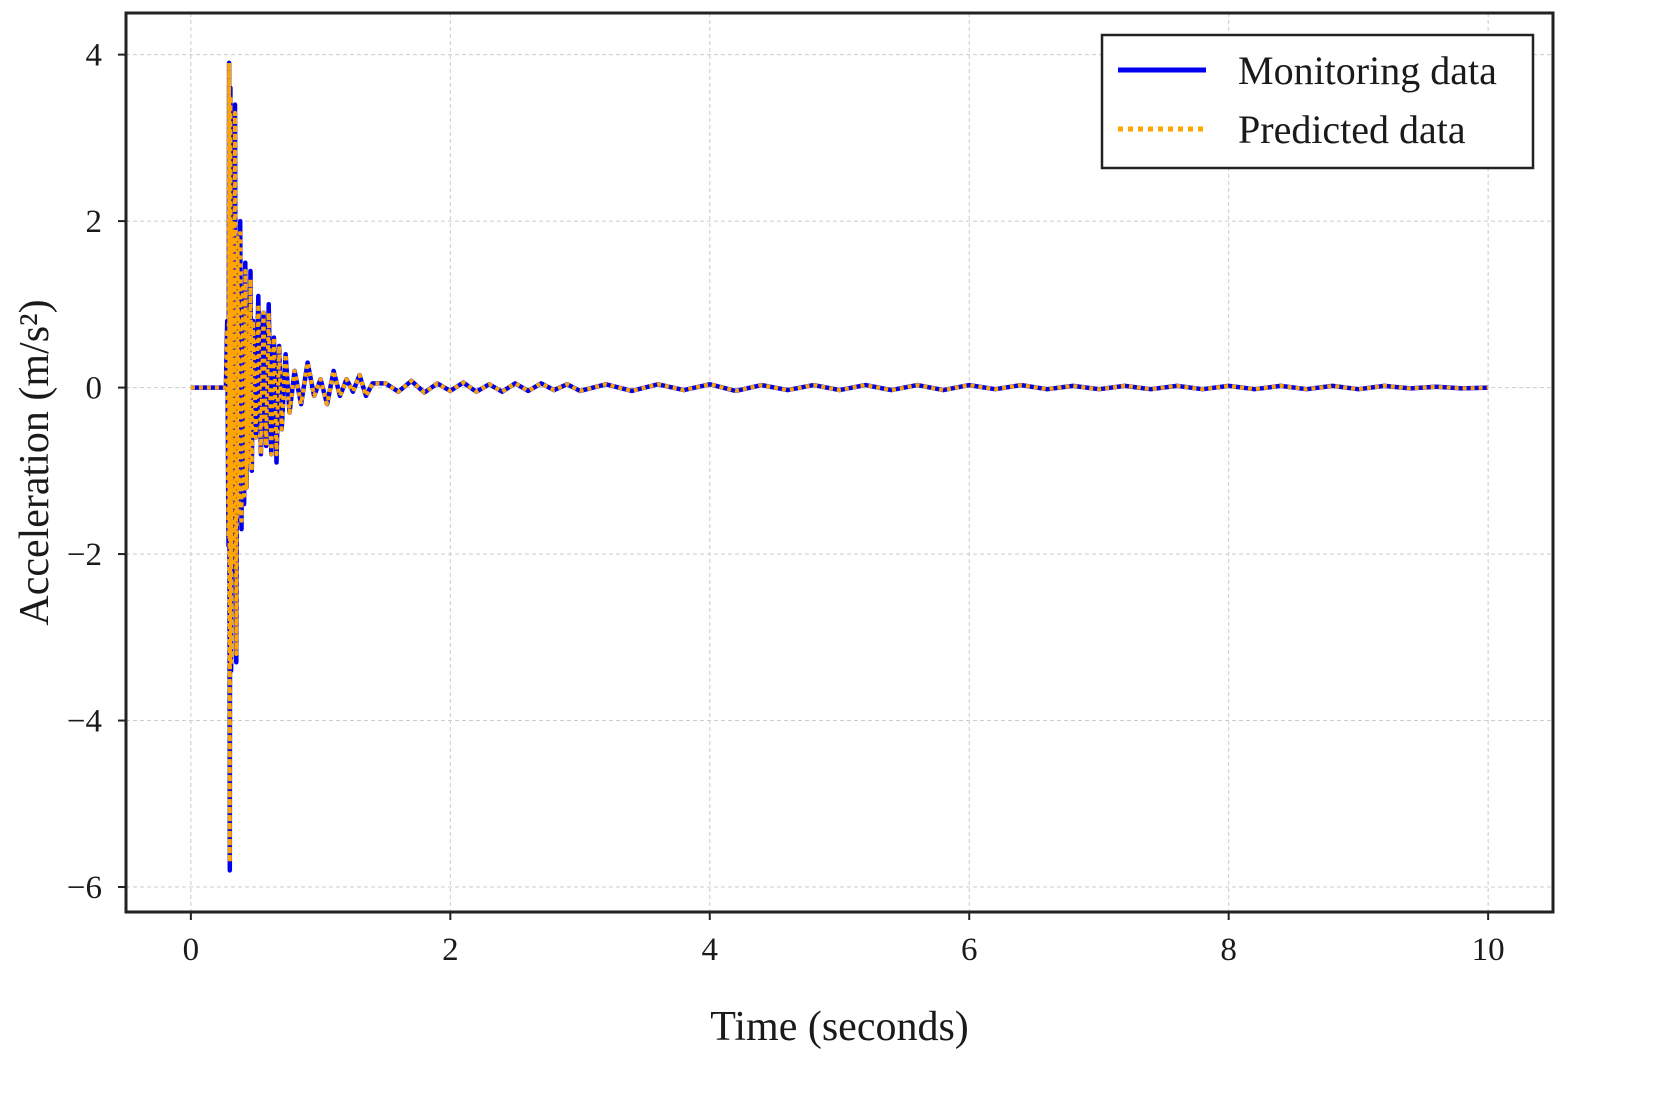 Image resolution: width=1660 pixels, height=1093 pixels. What do you see at coordinates (84, 888) in the screenshot?
I see `y-tick-label: −6` at bounding box center [84, 888].